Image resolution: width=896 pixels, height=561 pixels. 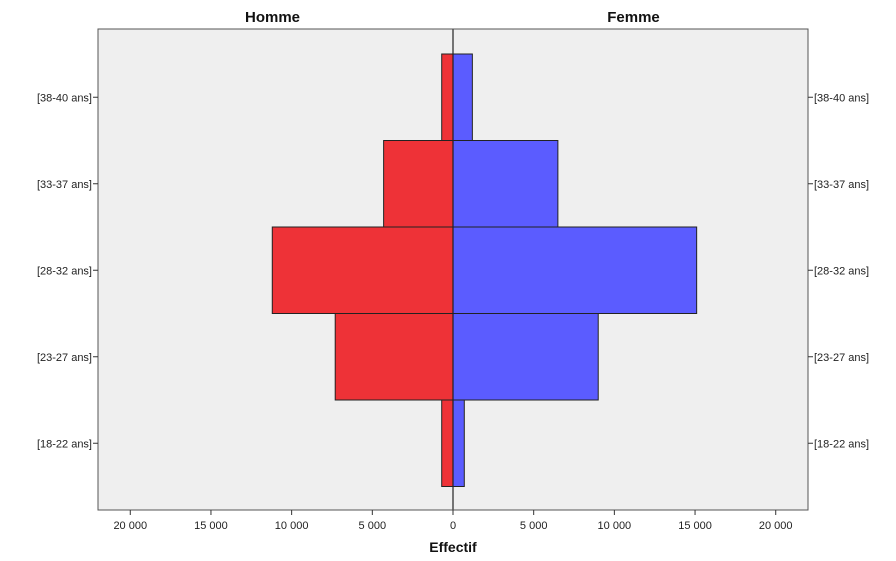 What do you see at coordinates (64, 444) in the screenshot?
I see `y-tick-label-left: [18-22 ans]` at bounding box center [64, 444].